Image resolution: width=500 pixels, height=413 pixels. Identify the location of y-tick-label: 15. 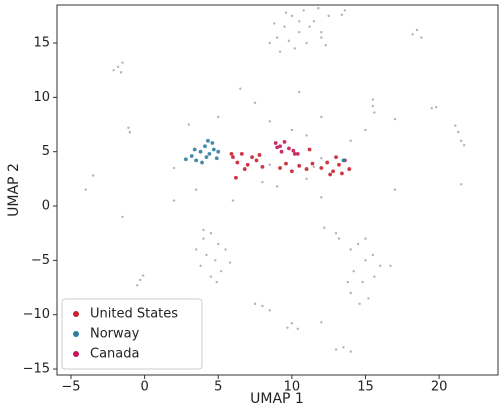
(41, 43).